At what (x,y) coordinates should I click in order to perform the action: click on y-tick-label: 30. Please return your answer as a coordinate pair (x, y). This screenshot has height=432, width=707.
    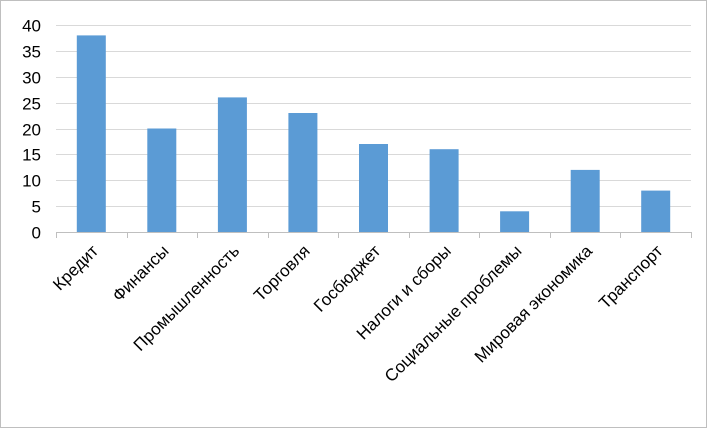
    Looking at the image, I should click on (31, 78).